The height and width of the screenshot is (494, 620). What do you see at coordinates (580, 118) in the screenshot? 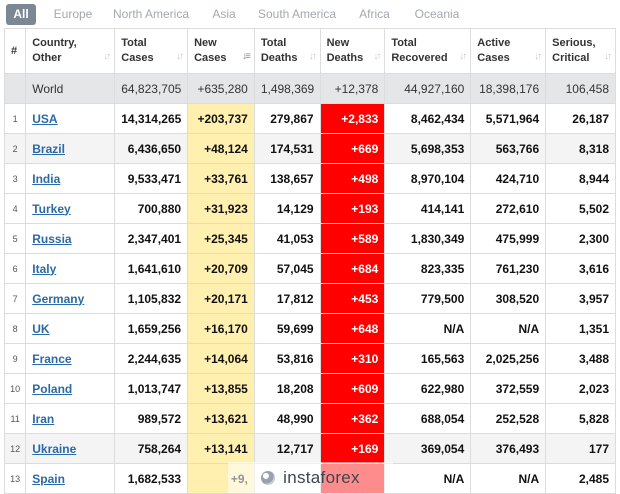
I see `serious-critical-cell: 26,187` at bounding box center [580, 118].